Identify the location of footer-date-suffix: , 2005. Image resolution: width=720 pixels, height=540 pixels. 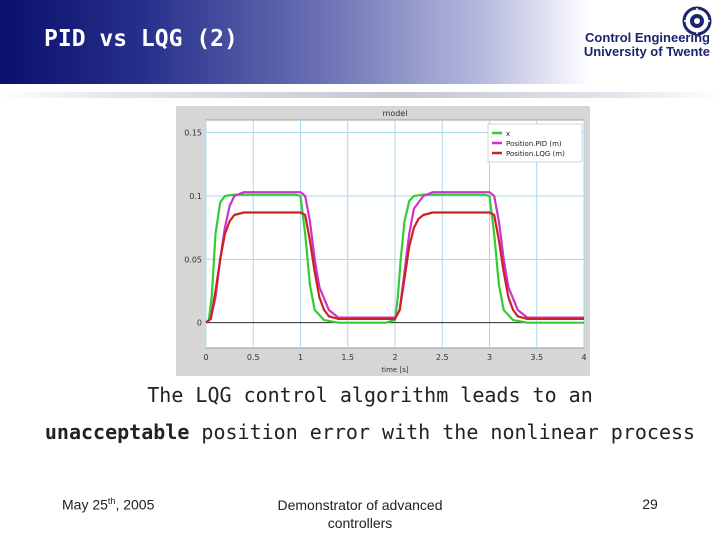
(135, 504).